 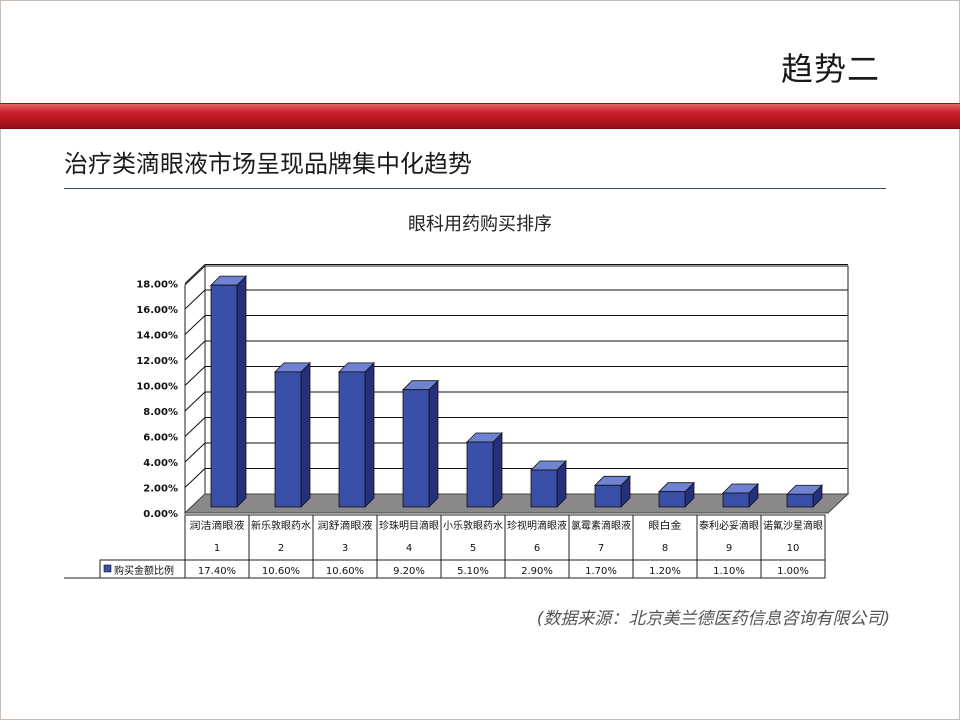 I want to click on y-tick-label: 16.00%, so click(x=157, y=310).